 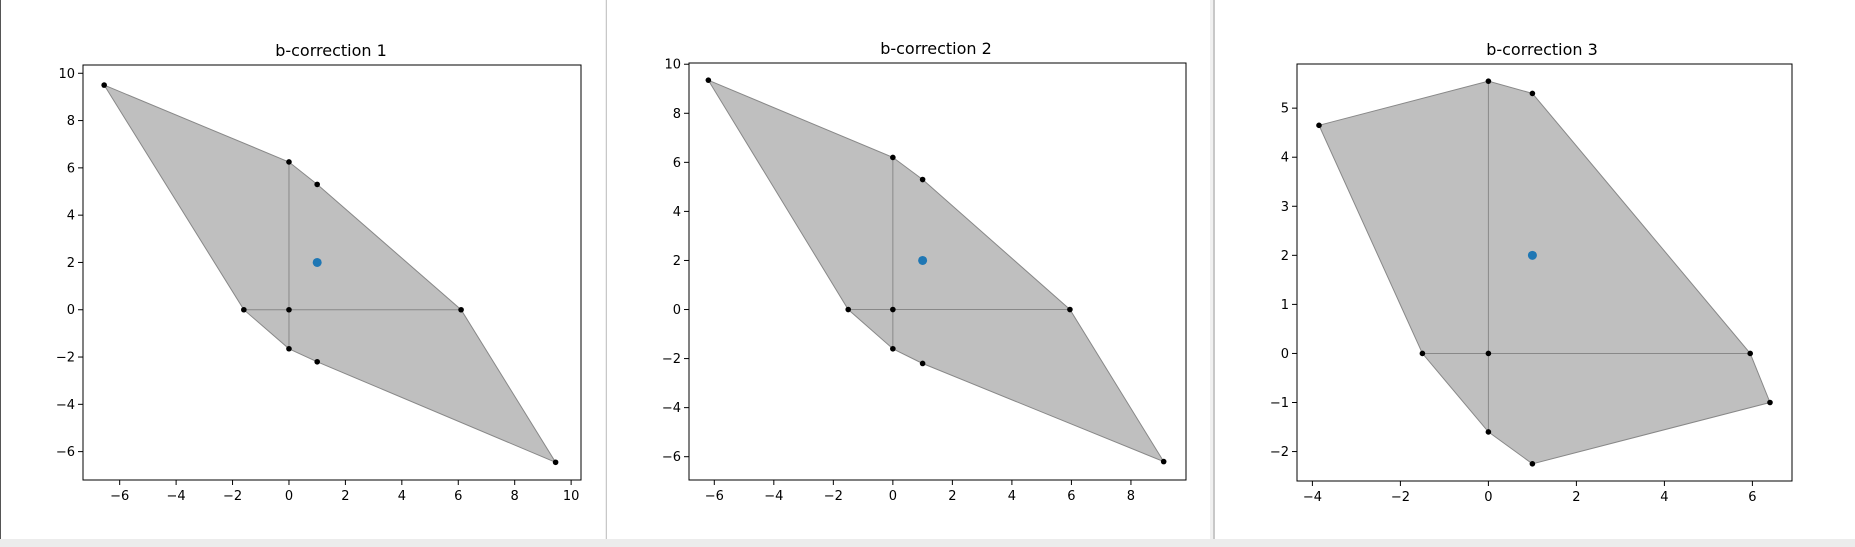 What do you see at coordinates (1542, 49) in the screenshot?
I see `chart-3-title: b-correction 3` at bounding box center [1542, 49].